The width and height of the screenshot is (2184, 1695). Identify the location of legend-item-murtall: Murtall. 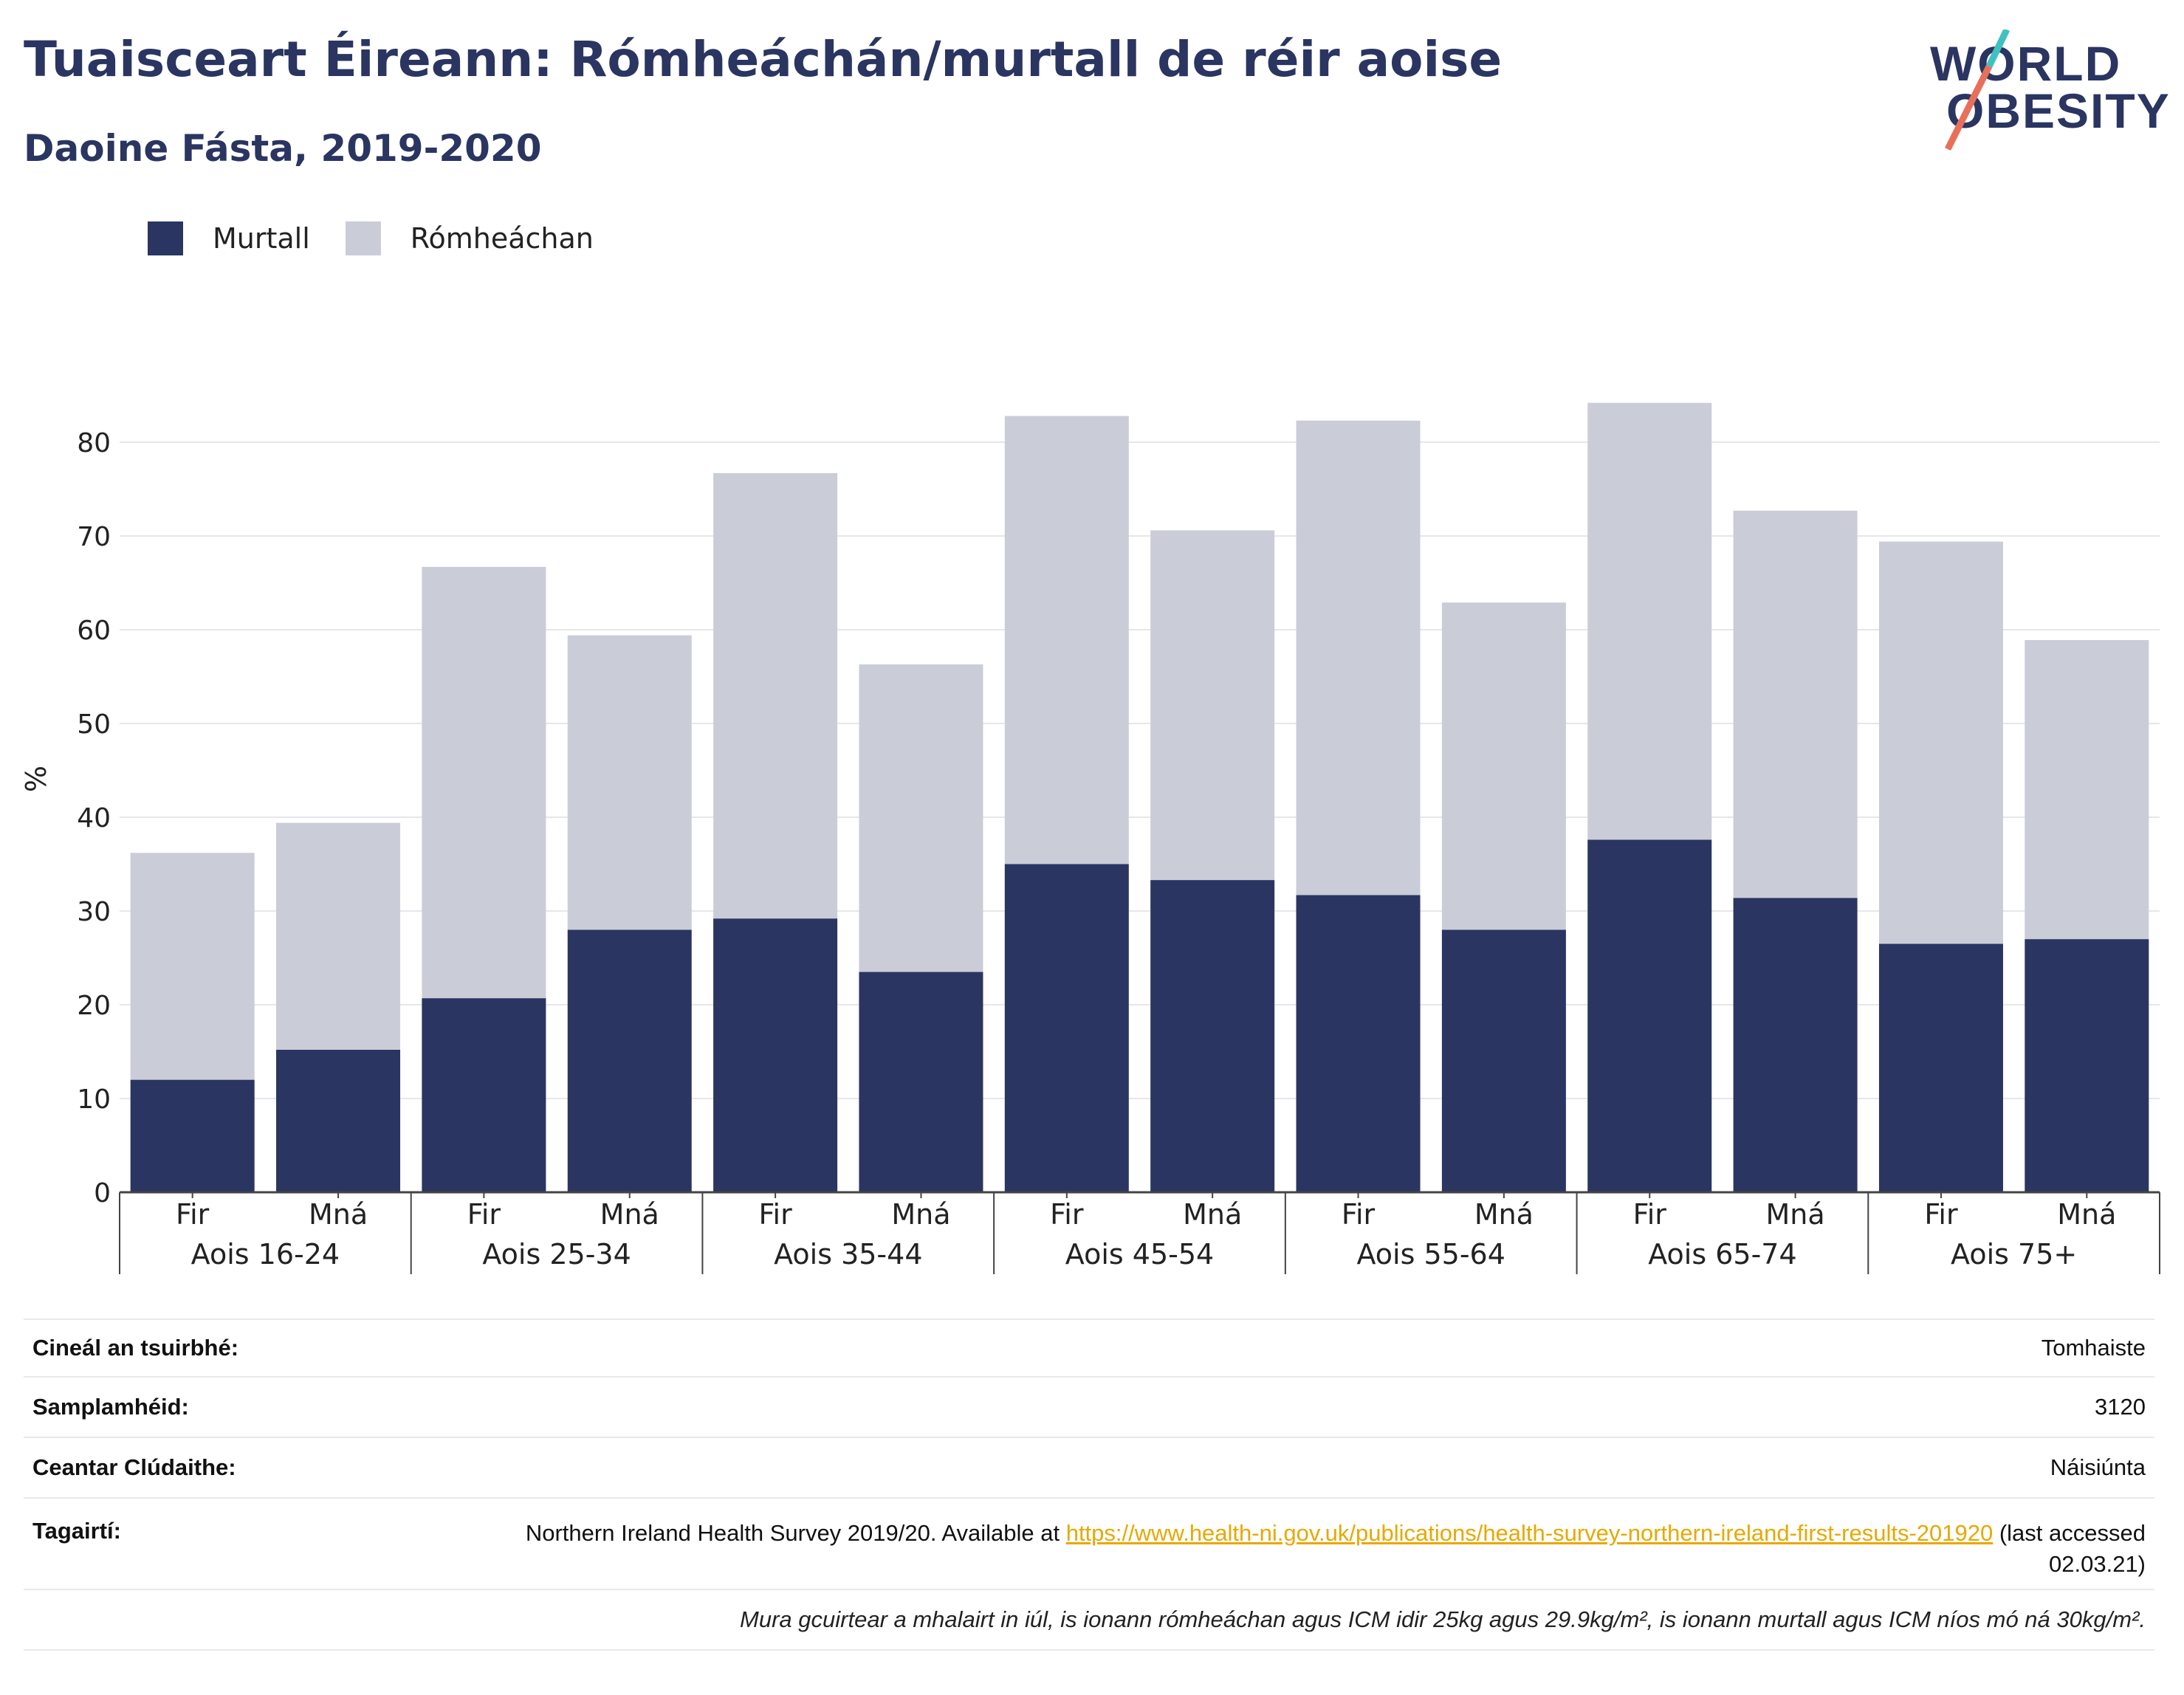
(229, 238).